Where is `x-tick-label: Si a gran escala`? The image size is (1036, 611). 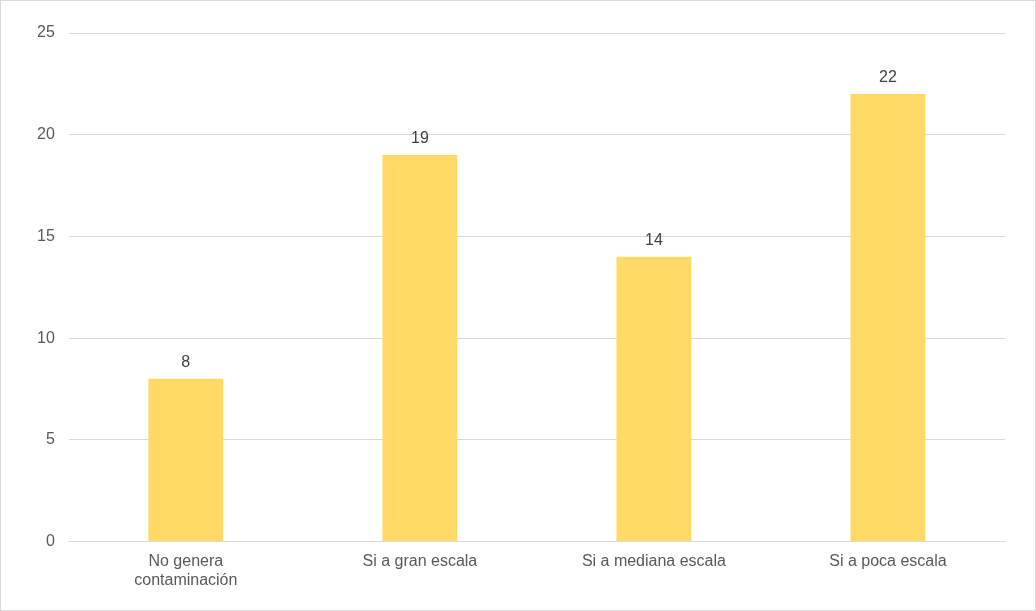
x-tick-label: Si a gran escala is located at coordinates (420, 560).